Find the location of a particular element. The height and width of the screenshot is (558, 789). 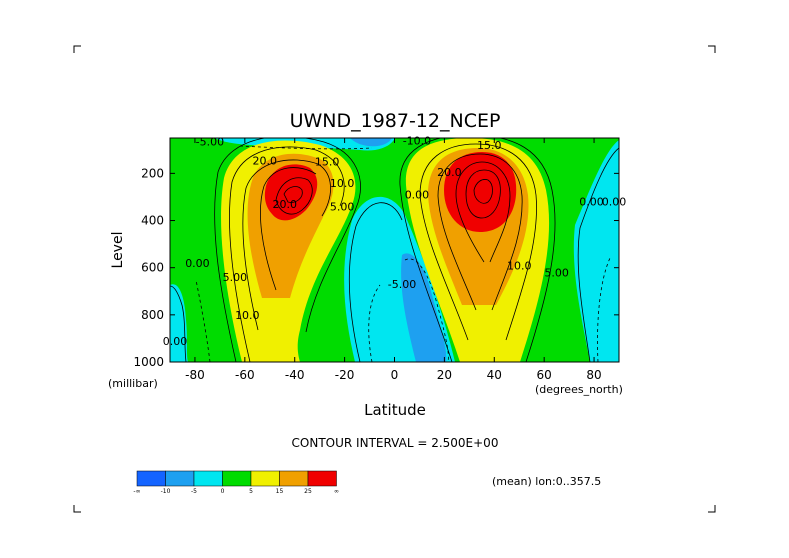

y-tick-label: 400 is located at coordinates (152, 221).